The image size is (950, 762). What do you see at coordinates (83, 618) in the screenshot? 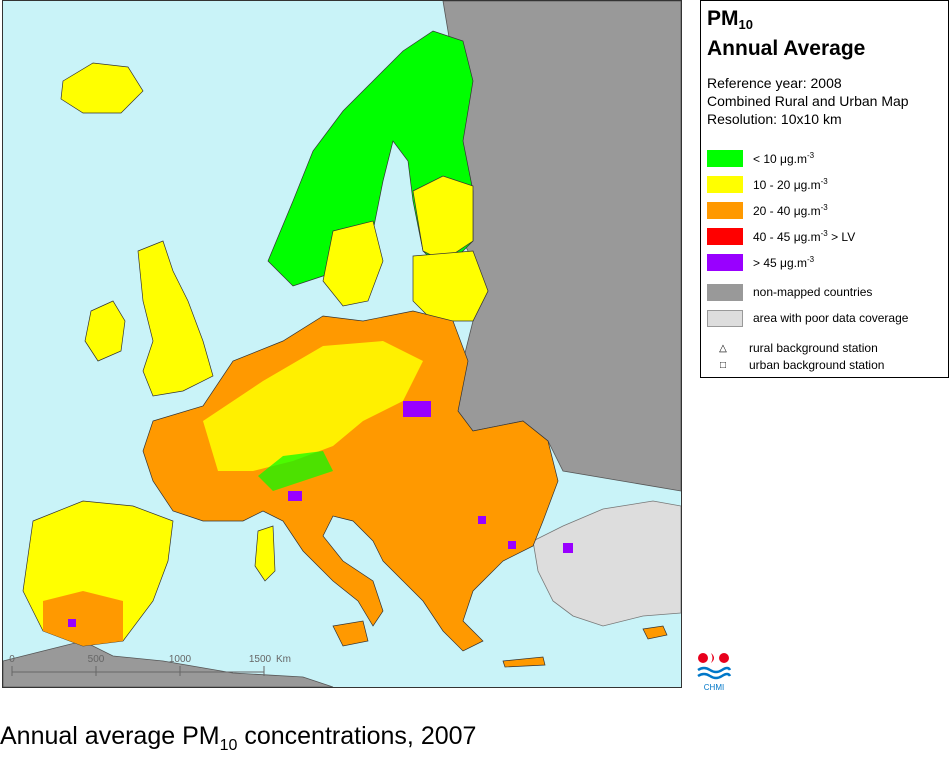
I see `iberia-orange-south` at bounding box center [83, 618].